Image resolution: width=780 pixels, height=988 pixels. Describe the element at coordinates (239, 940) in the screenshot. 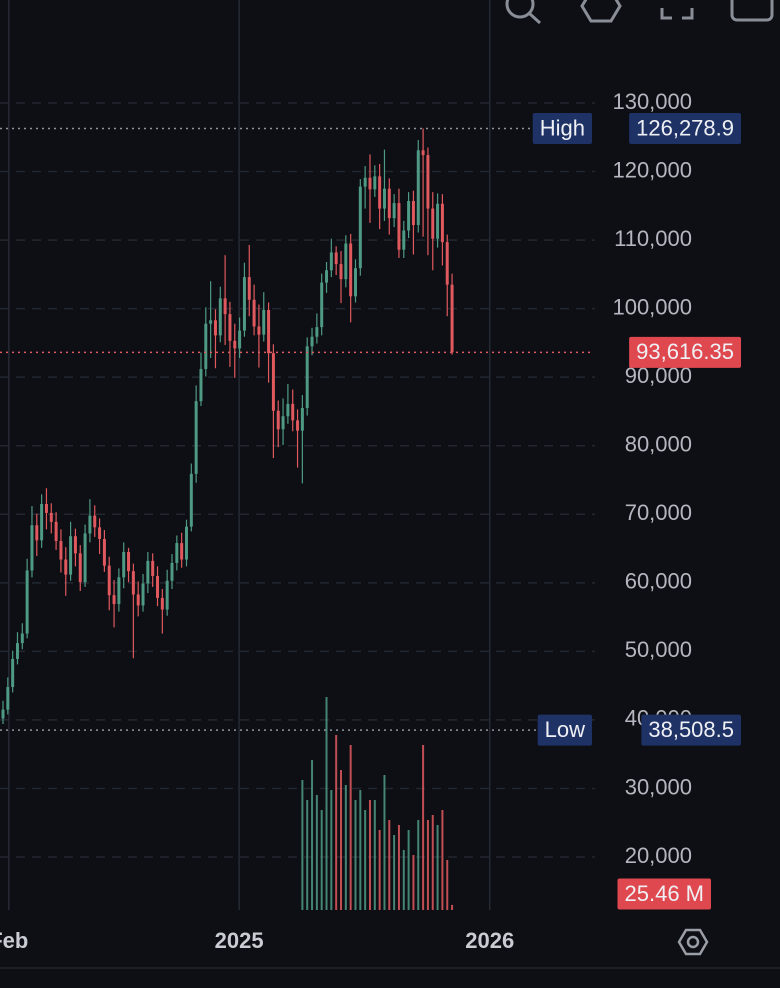

I see `x-tick-label: 2025` at that location.